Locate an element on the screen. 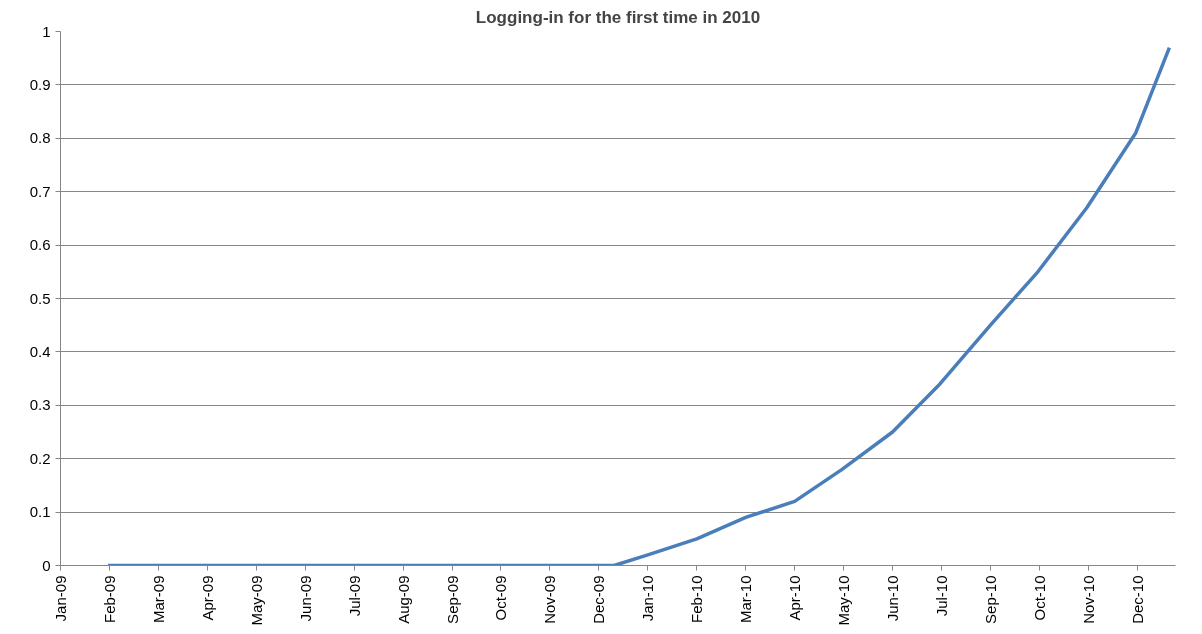 Image resolution: width=1202 pixels, height=634 pixels. chart-title: Logging-in for the first time in 2010 is located at coordinates (618, 17).